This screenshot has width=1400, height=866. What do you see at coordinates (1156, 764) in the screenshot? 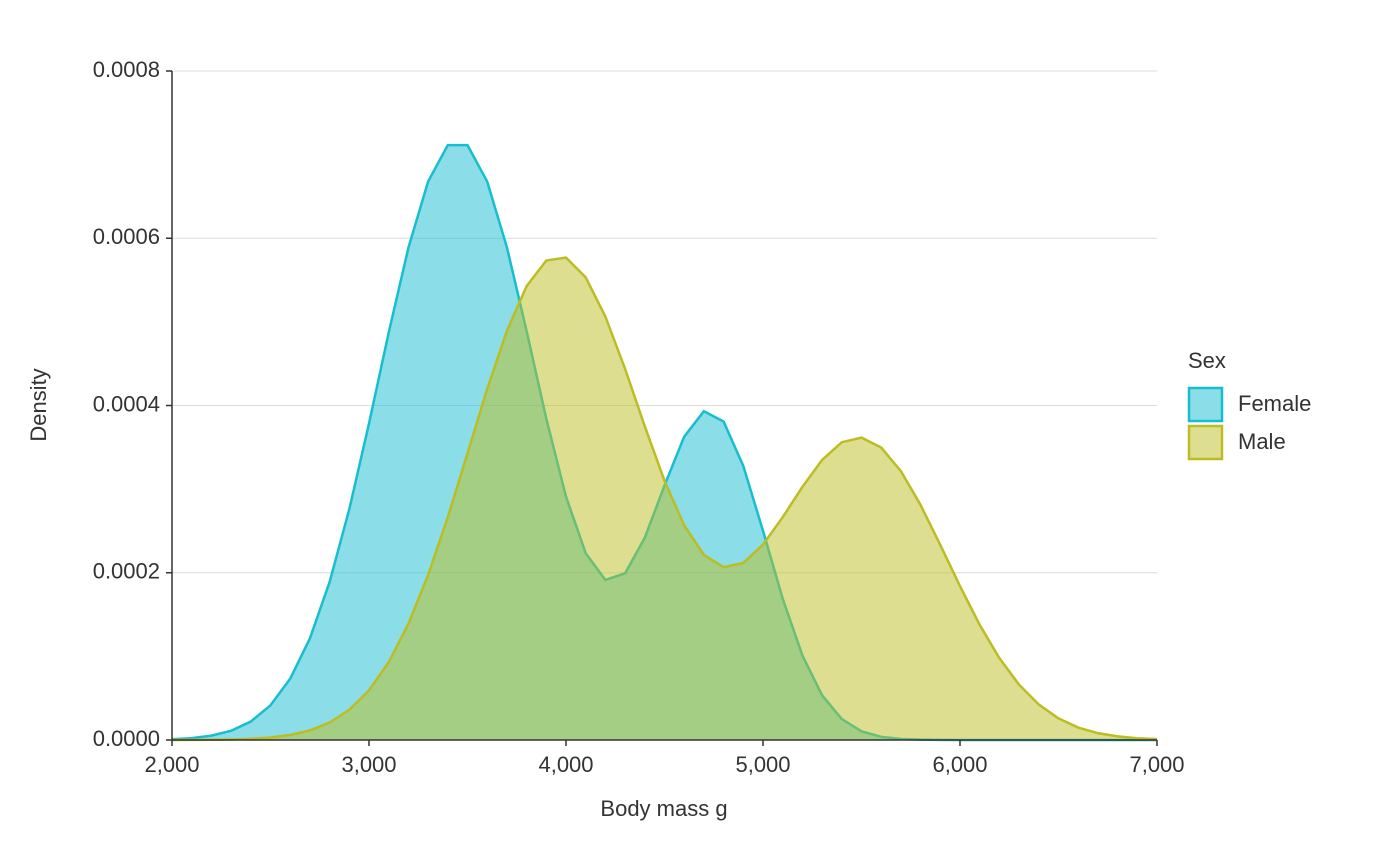
I see `x-tick-label: 7,000` at bounding box center [1156, 764].